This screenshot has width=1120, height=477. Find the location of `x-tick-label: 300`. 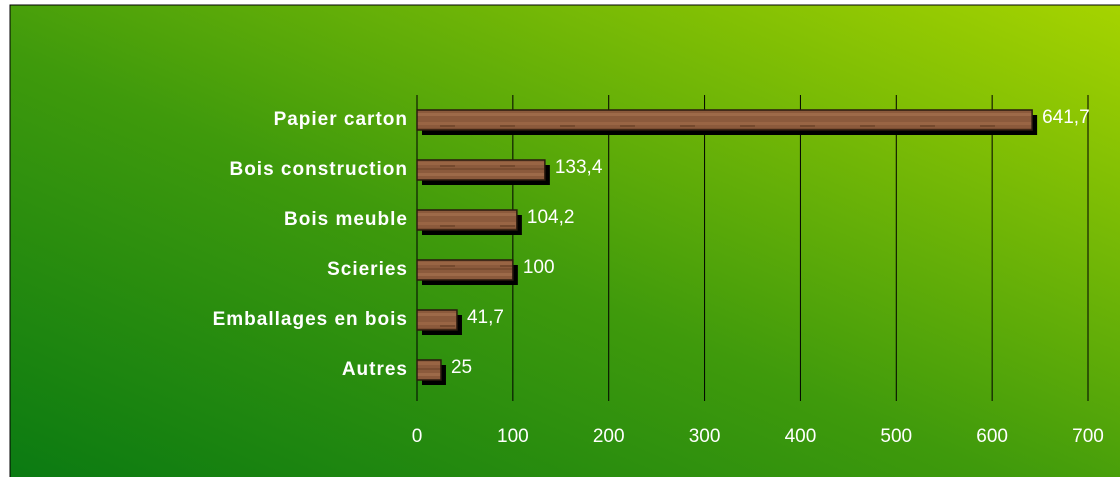

x-tick-label: 300 is located at coordinates (705, 436).